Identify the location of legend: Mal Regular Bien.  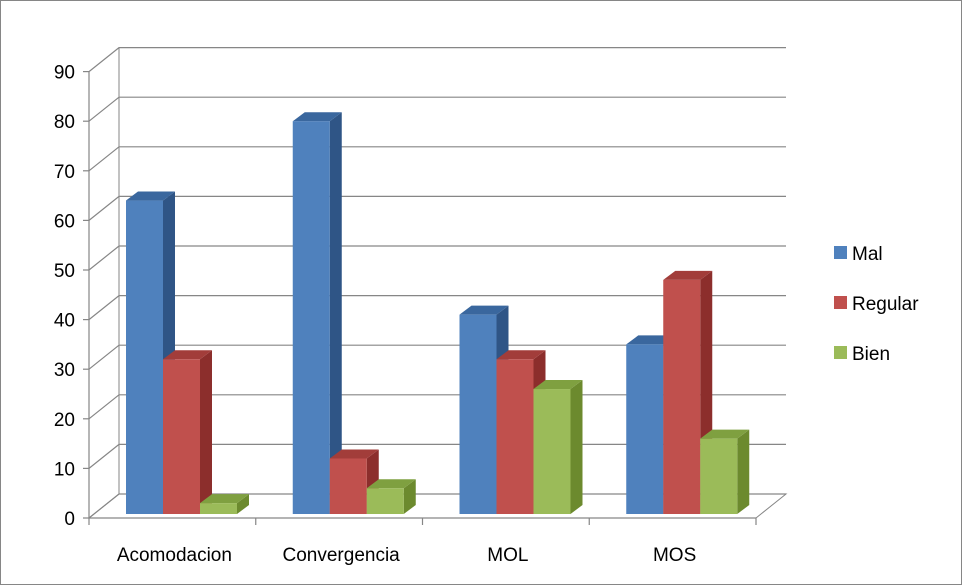
(876, 304).